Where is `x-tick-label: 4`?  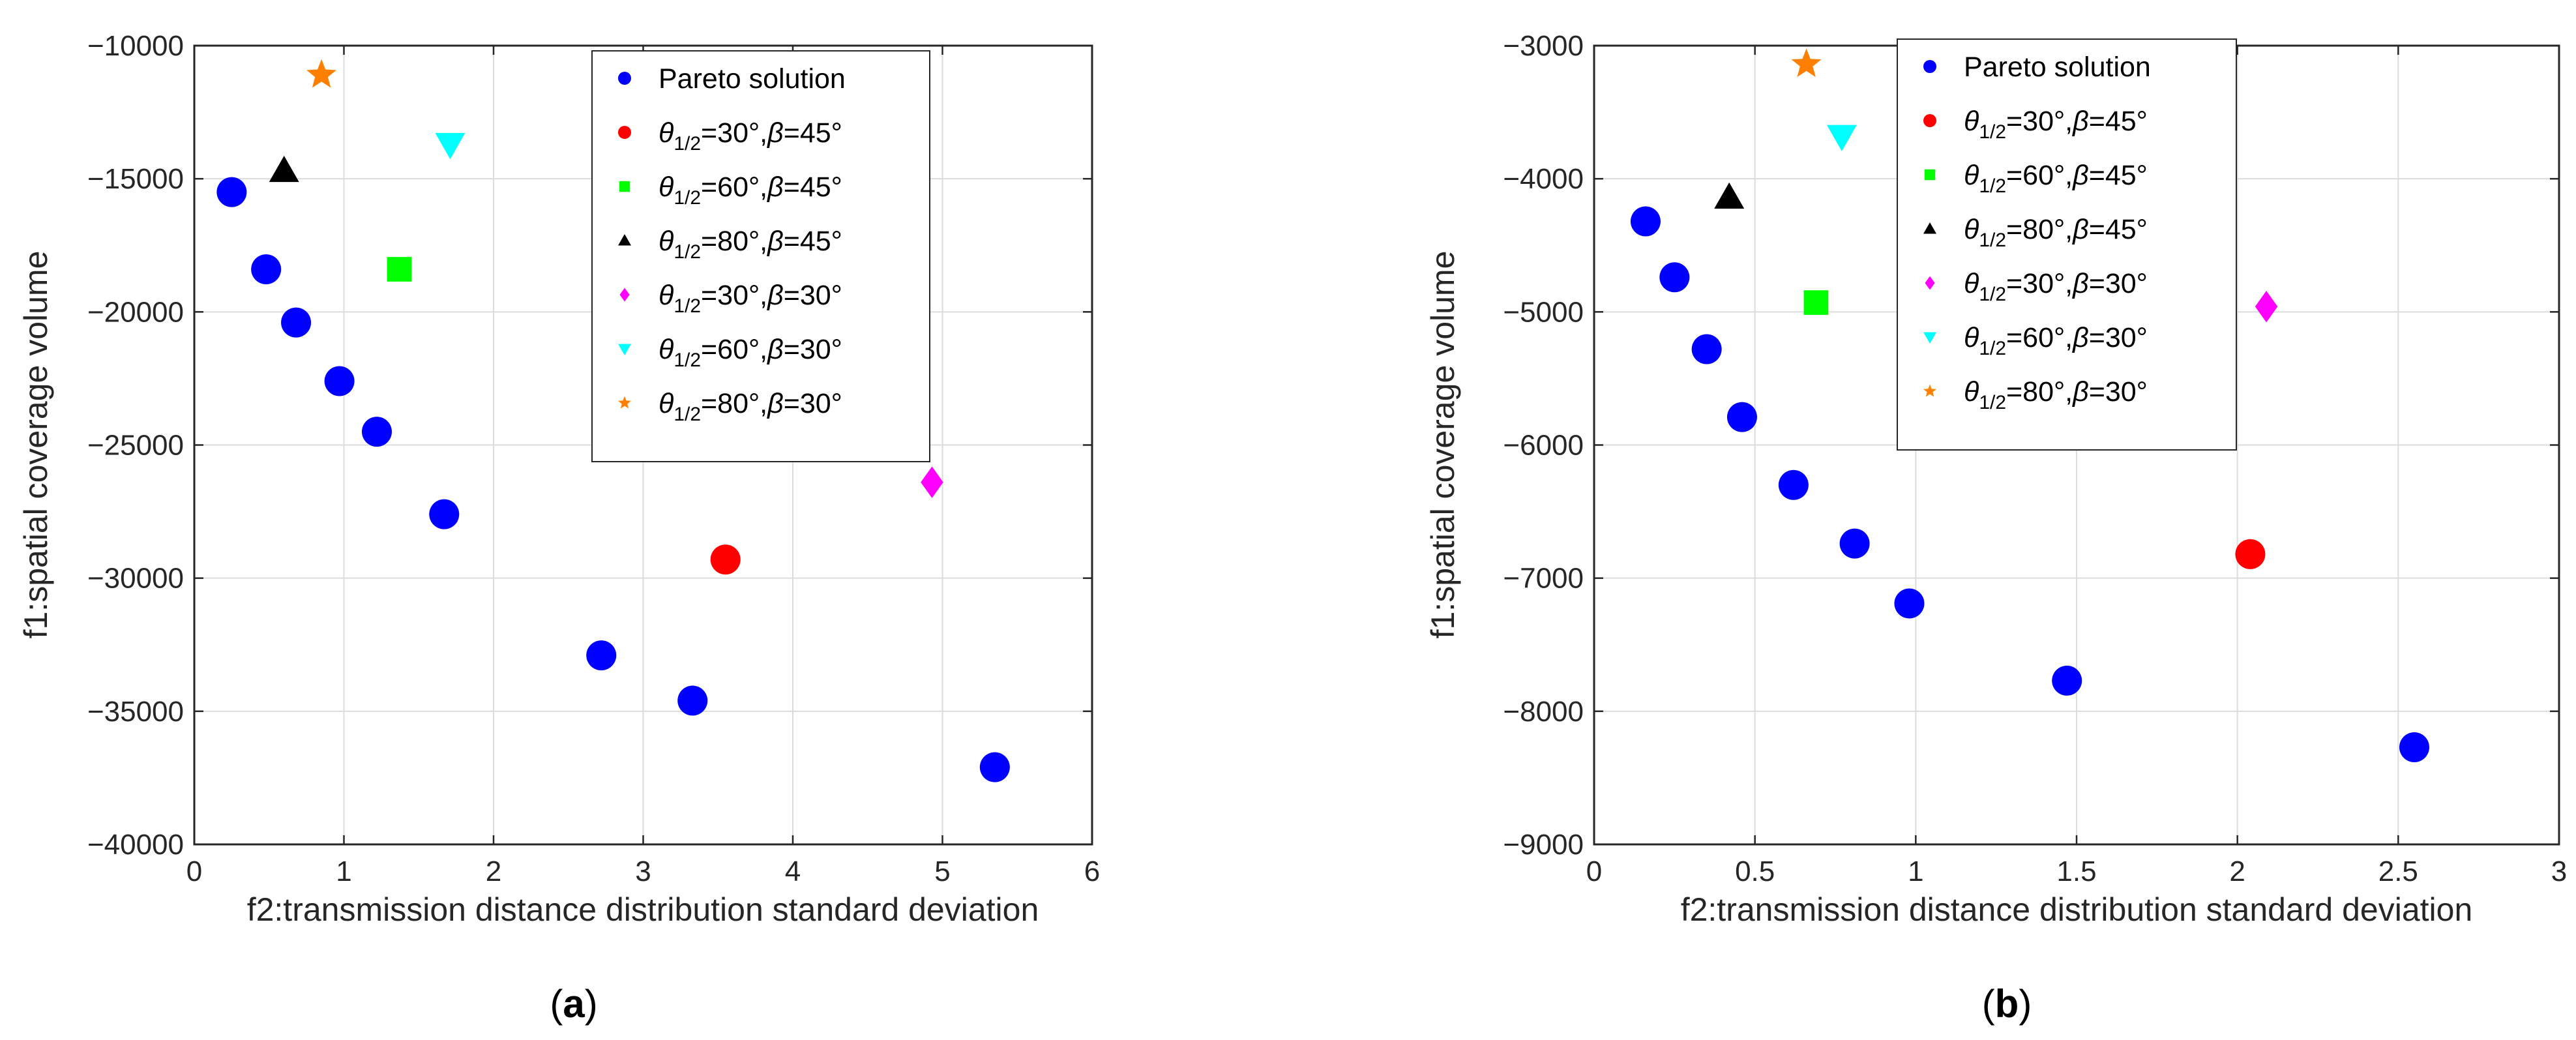 x-tick-label: 4 is located at coordinates (793, 871).